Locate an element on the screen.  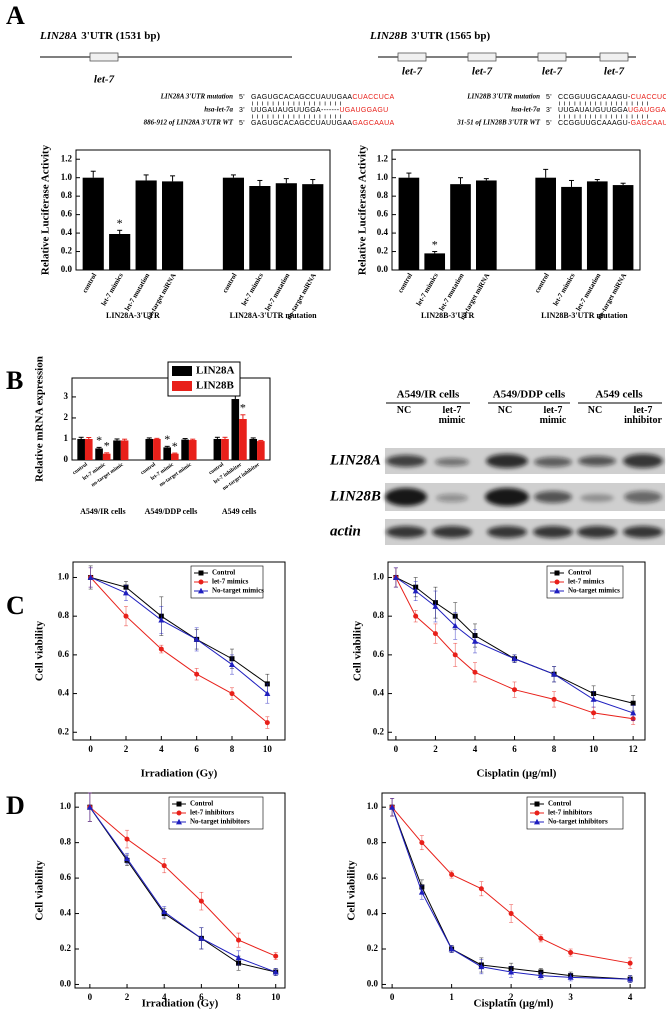
x-tick-label: 1 is located at coordinates (451, 997).